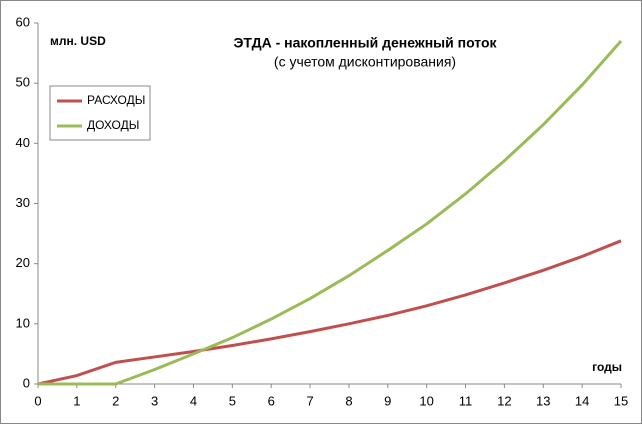  What do you see at coordinates (365, 43) in the screenshot?
I see `chart-title: ЭТДА - накопленный денежный поток` at bounding box center [365, 43].